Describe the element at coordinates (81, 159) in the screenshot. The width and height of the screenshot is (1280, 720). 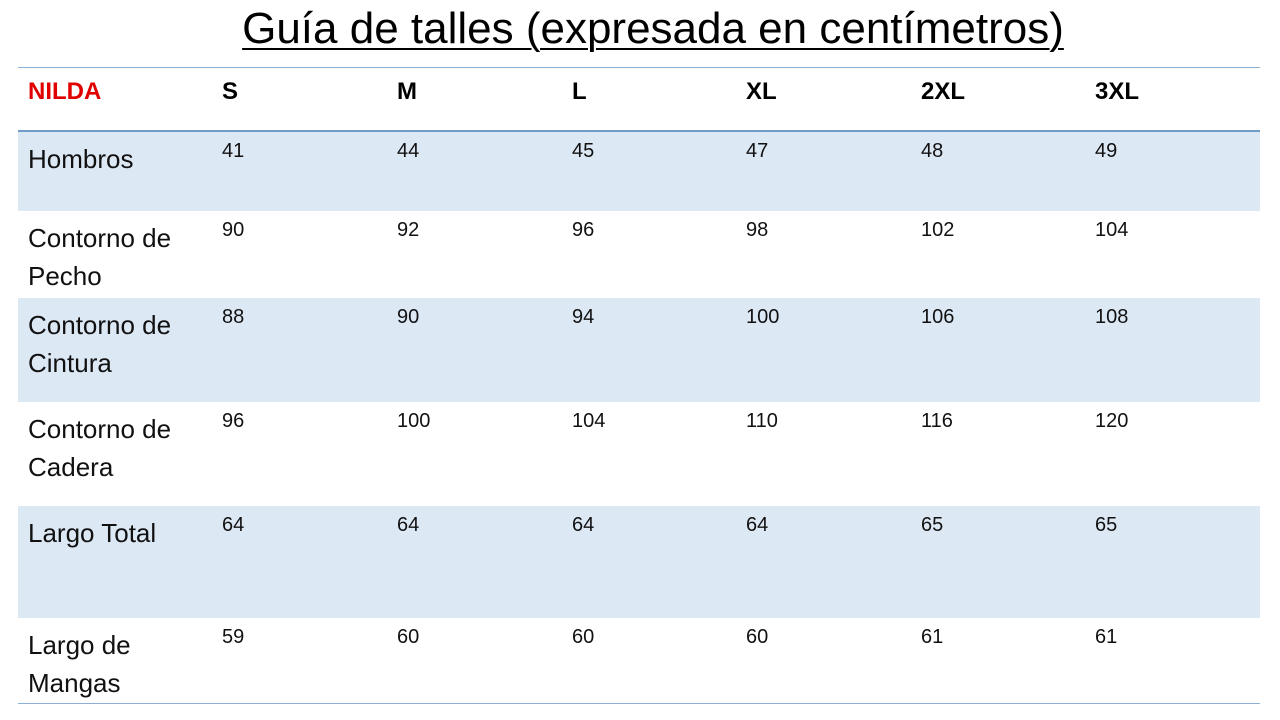
I see `row-label: Hombros` at that location.